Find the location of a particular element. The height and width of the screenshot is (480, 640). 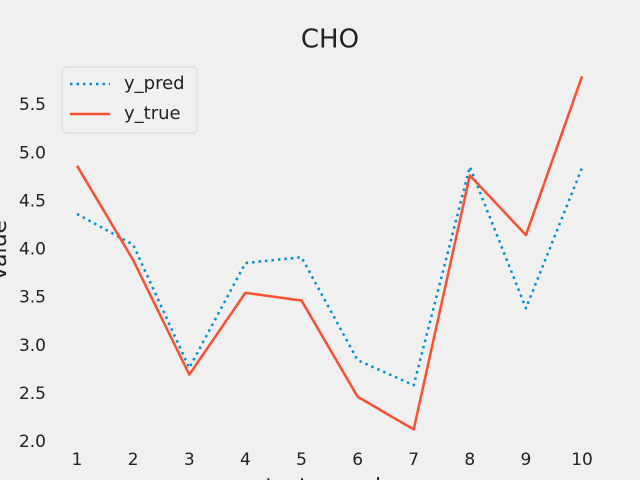

y-tick-label: 4.0 is located at coordinates (32, 250).